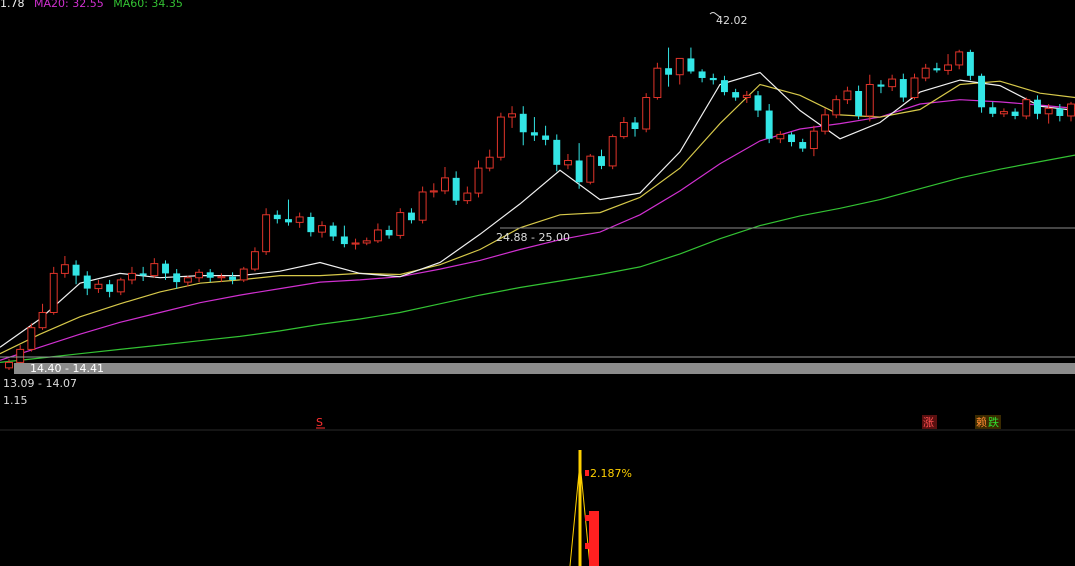 The width and height of the screenshot is (1075, 566). What do you see at coordinates (988, 422) in the screenshot?
I see `sell-die-badge` at bounding box center [988, 422].